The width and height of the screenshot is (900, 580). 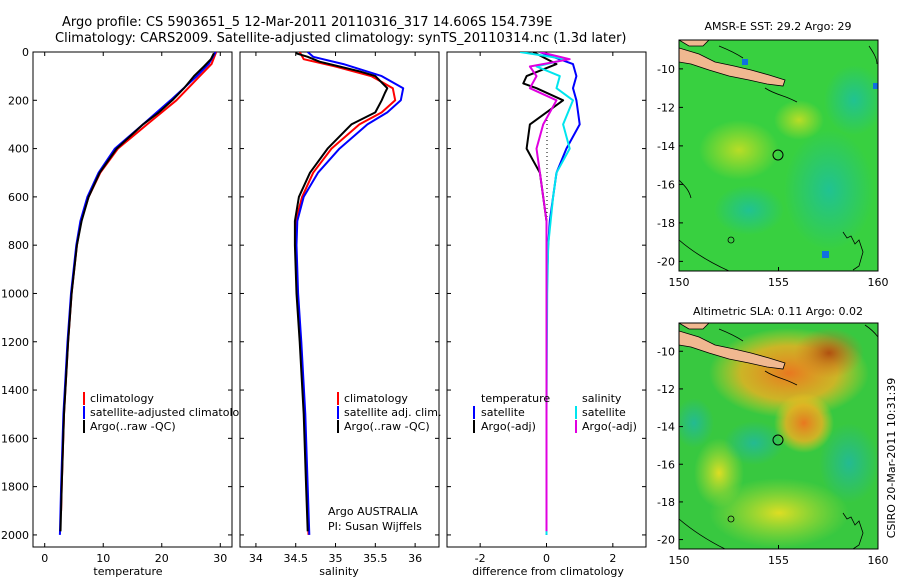 What do you see at coordinates (25, 52) in the screenshot?
I see `y-tick-label: 0` at bounding box center [25, 52].